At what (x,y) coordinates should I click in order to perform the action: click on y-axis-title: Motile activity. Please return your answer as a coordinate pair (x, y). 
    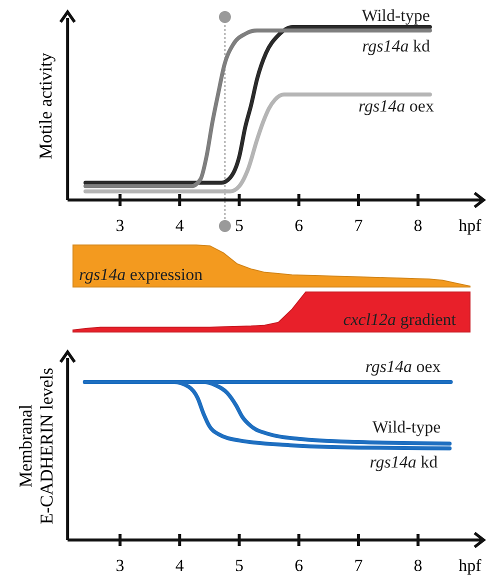
    Looking at the image, I should click on (46, 106).